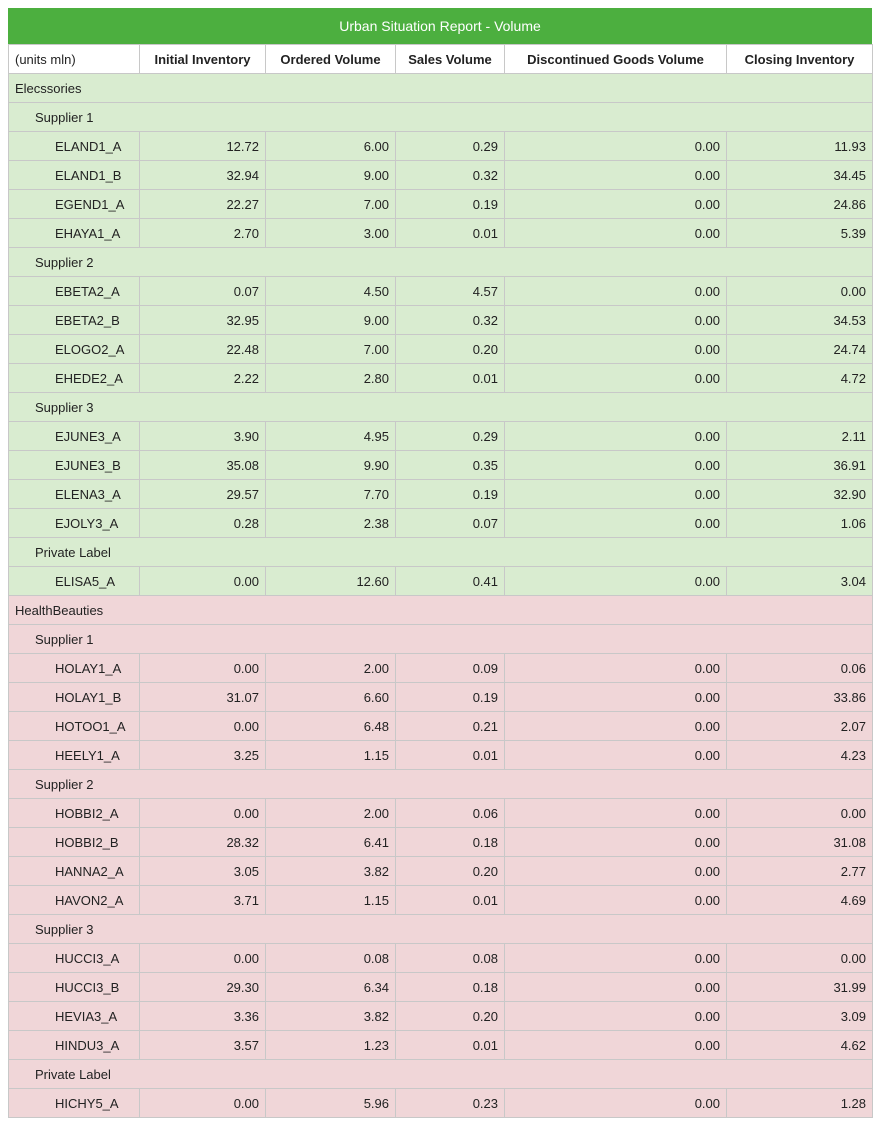 Image resolution: width=882 pixels, height=1129 pixels. What do you see at coordinates (440, 755) in the screenshot?
I see `table-row: HEELY1_A 3.25 1.15 0.01 0.00 4.23` at bounding box center [440, 755].